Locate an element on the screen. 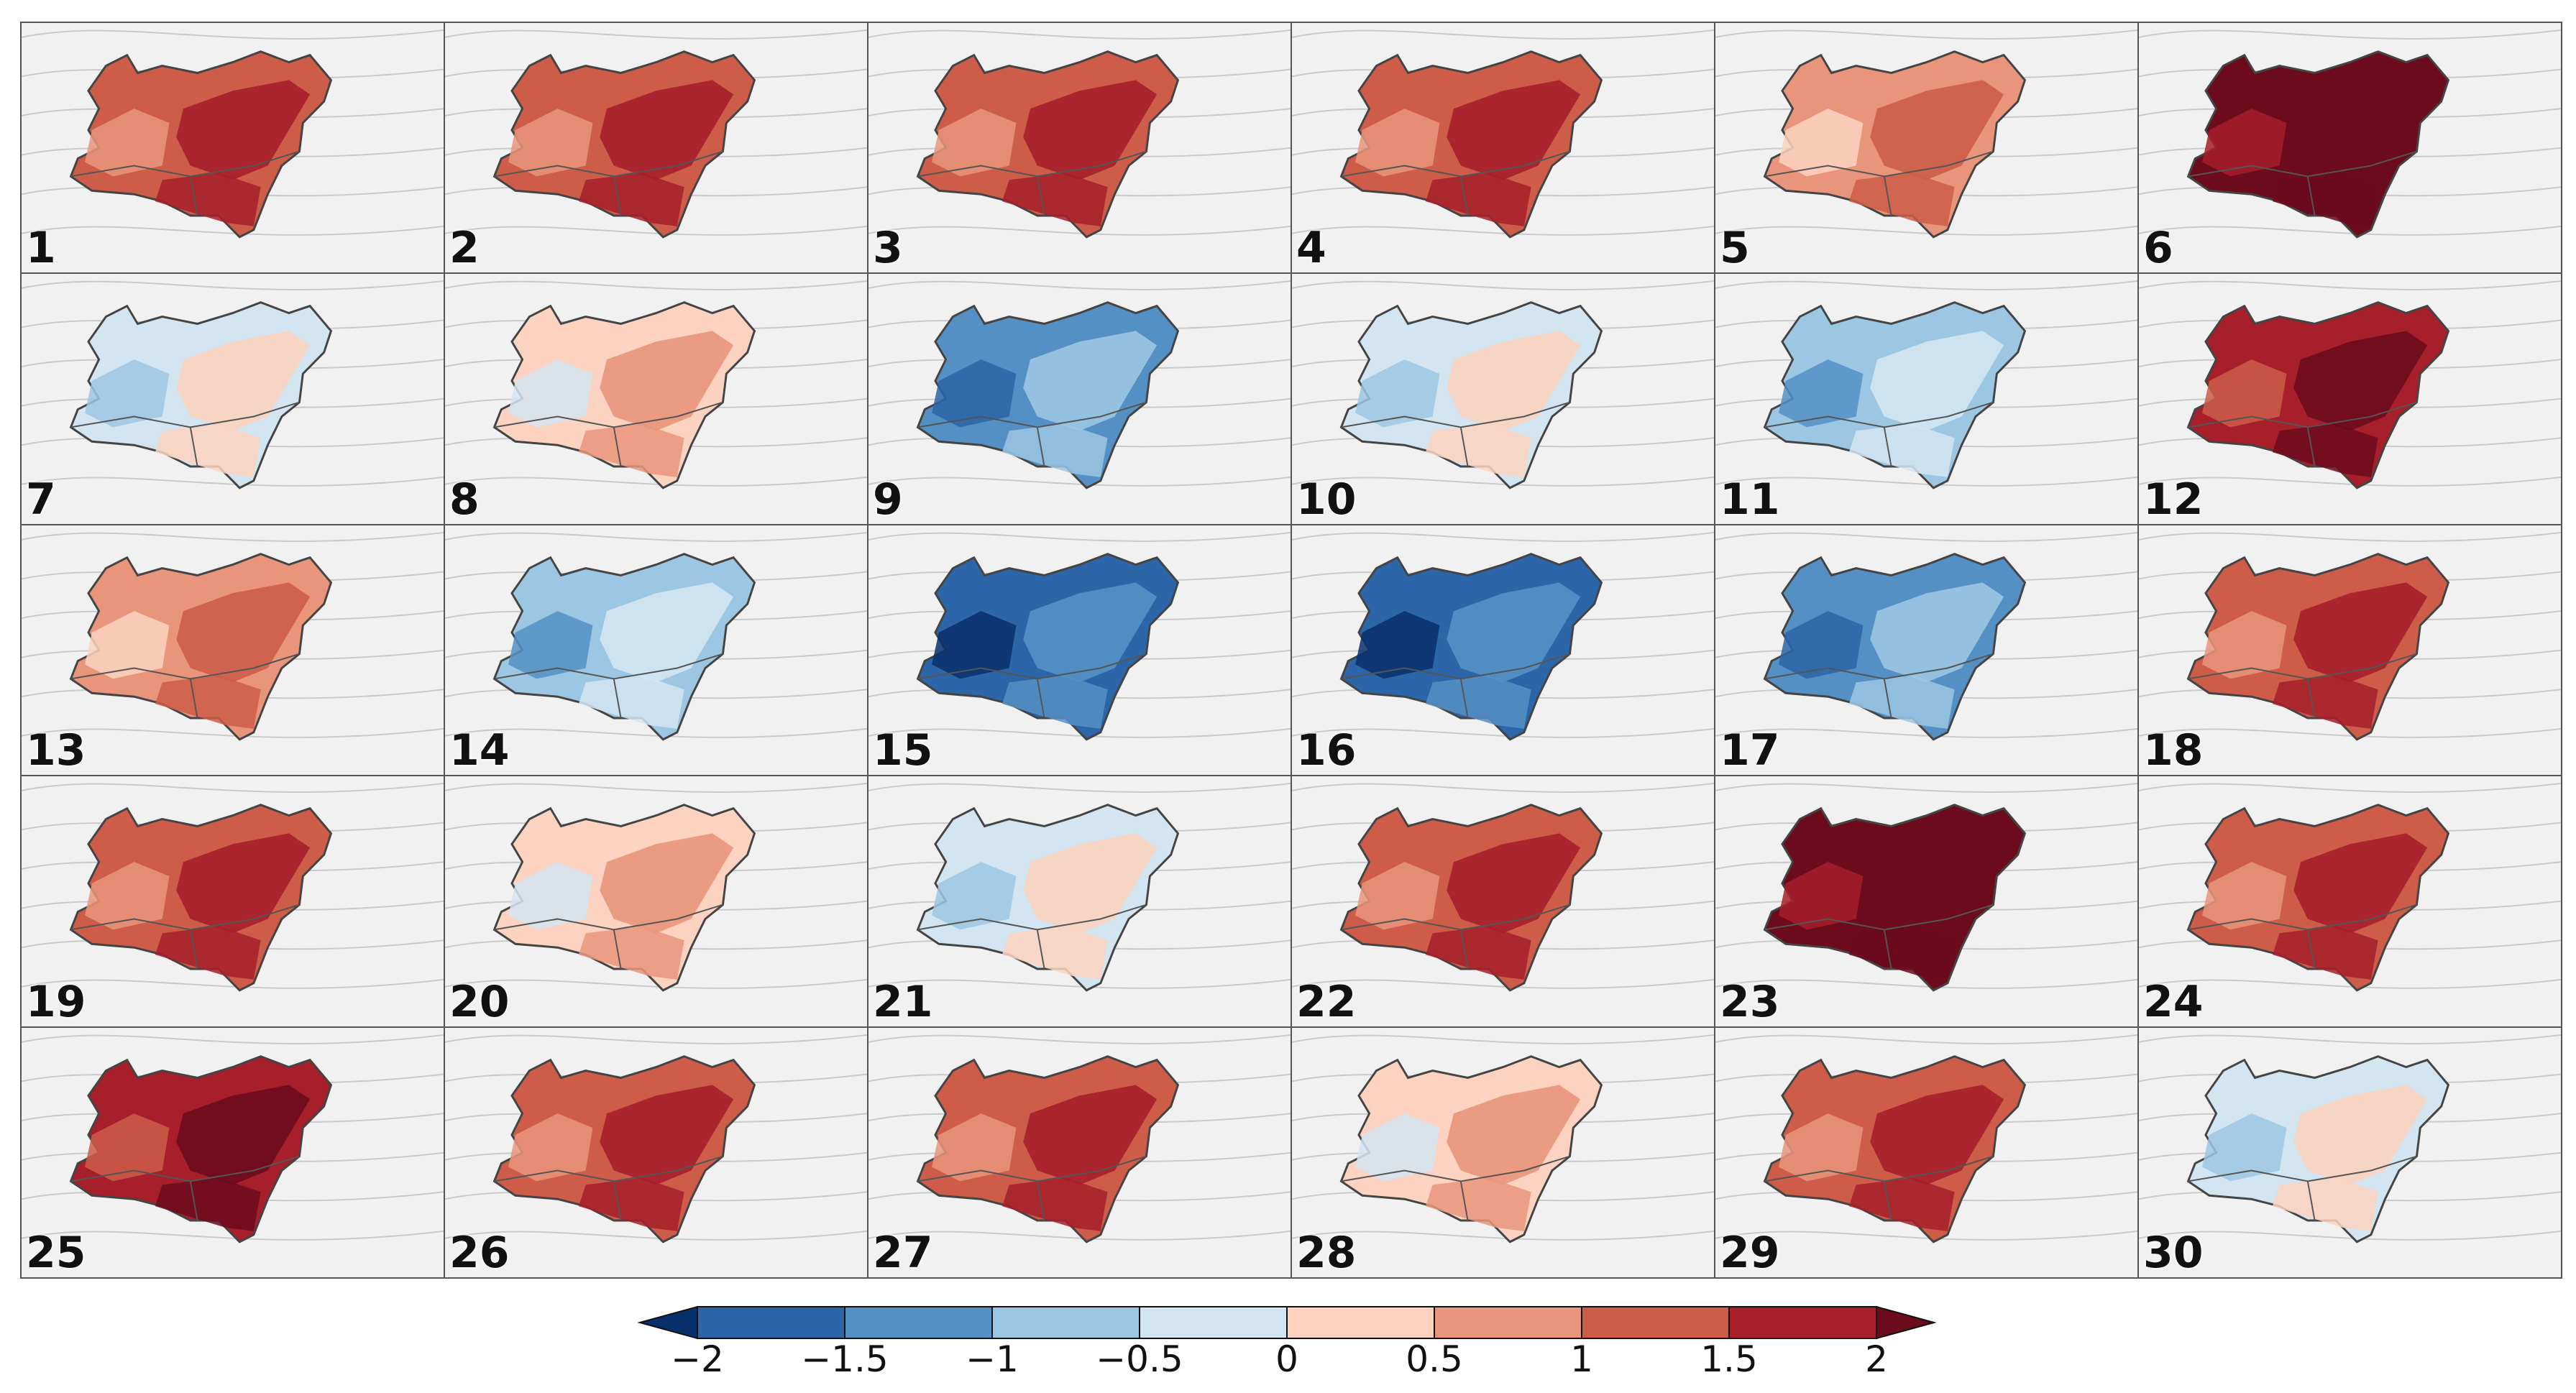  colorbar-extension-low is located at coordinates (667, 1322).